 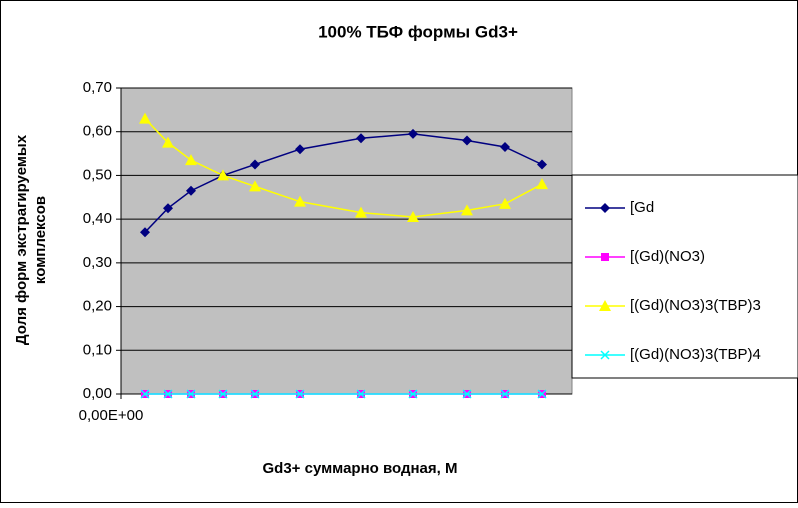 I want to click on y-tick-label: 0,60, so click(x=97, y=131).